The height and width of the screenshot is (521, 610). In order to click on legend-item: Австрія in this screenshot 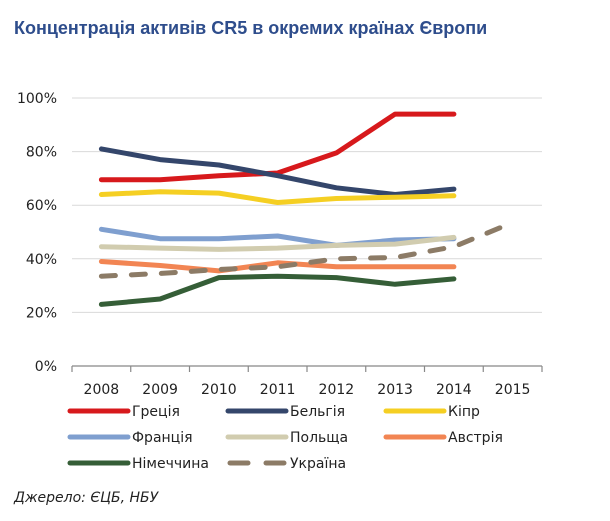, I will do `click(443, 438)`.